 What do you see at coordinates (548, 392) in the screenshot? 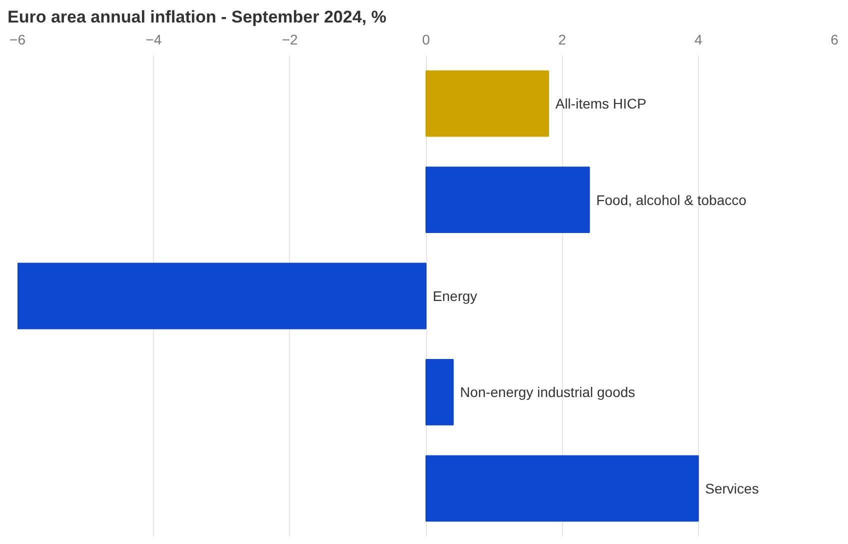
I see `y-tick-label: Non-energy industrial goods` at bounding box center [548, 392].